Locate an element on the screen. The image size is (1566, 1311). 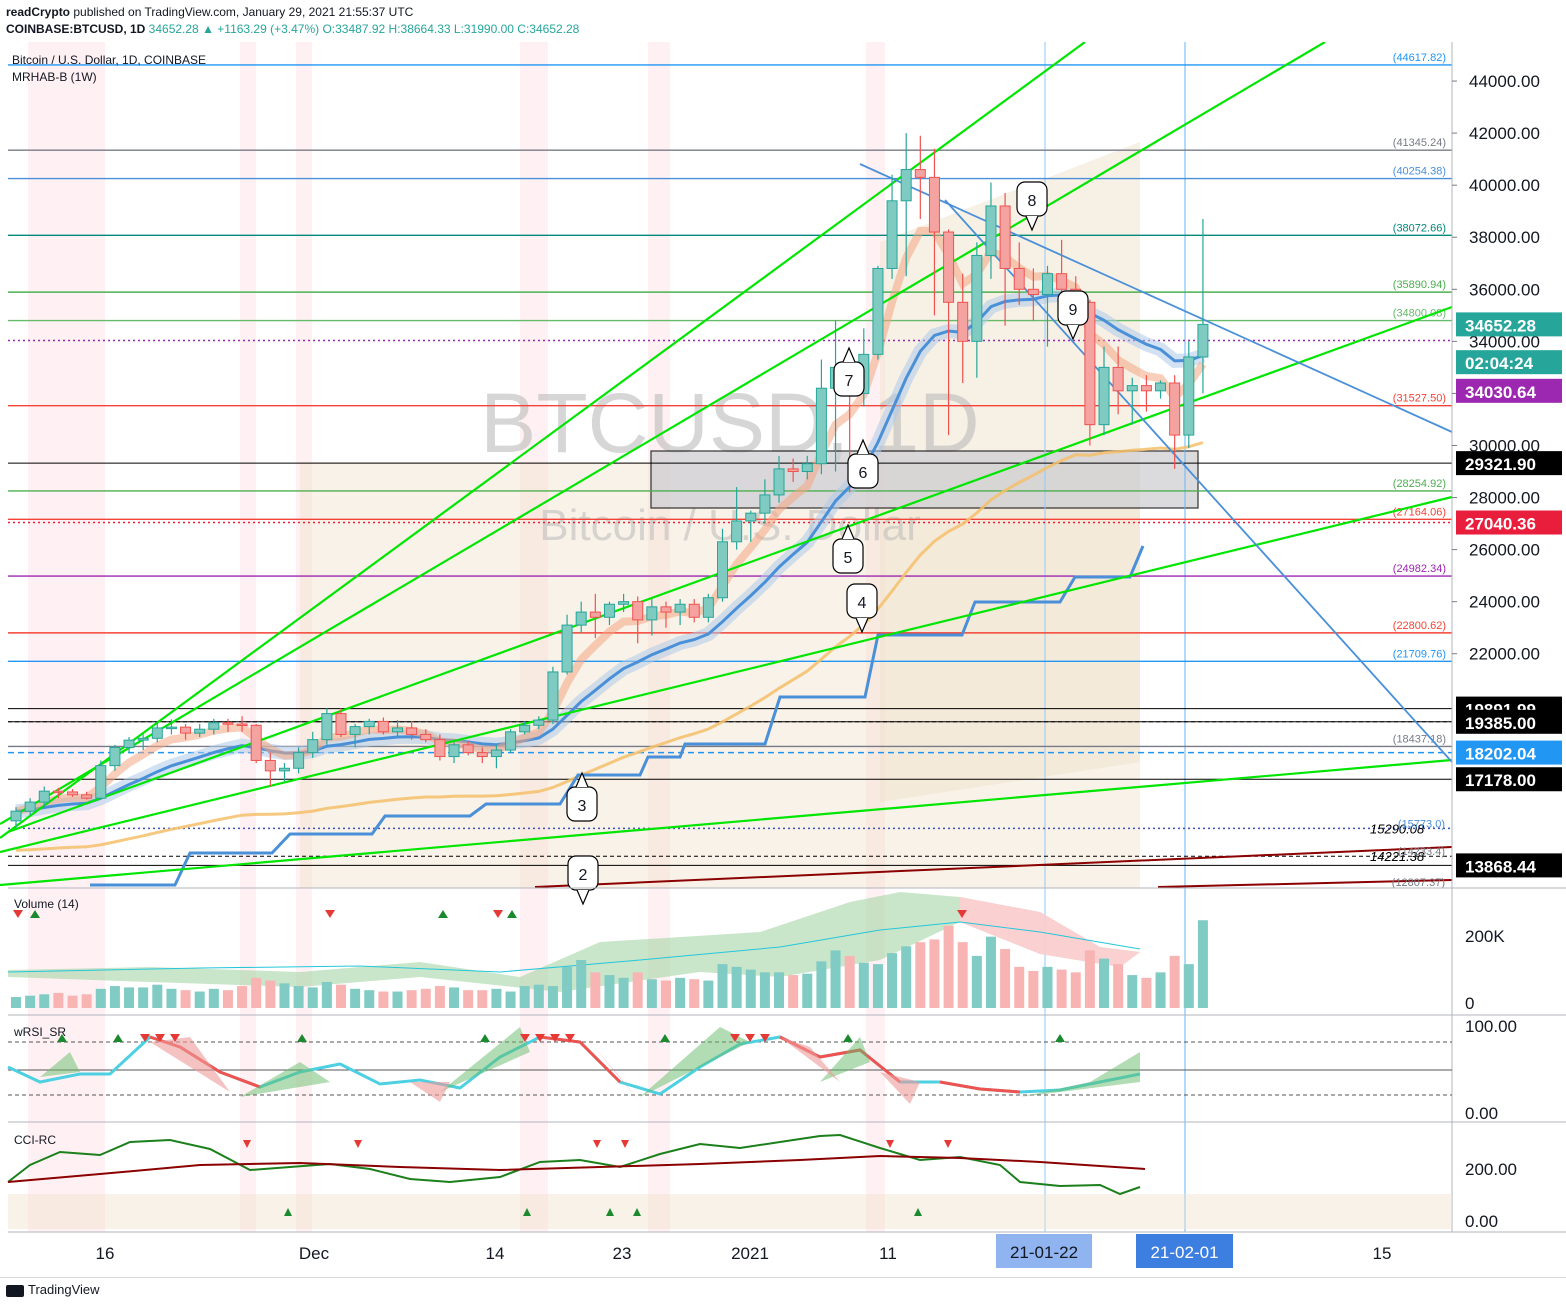
callout-text: 2 is located at coordinates (583, 875).